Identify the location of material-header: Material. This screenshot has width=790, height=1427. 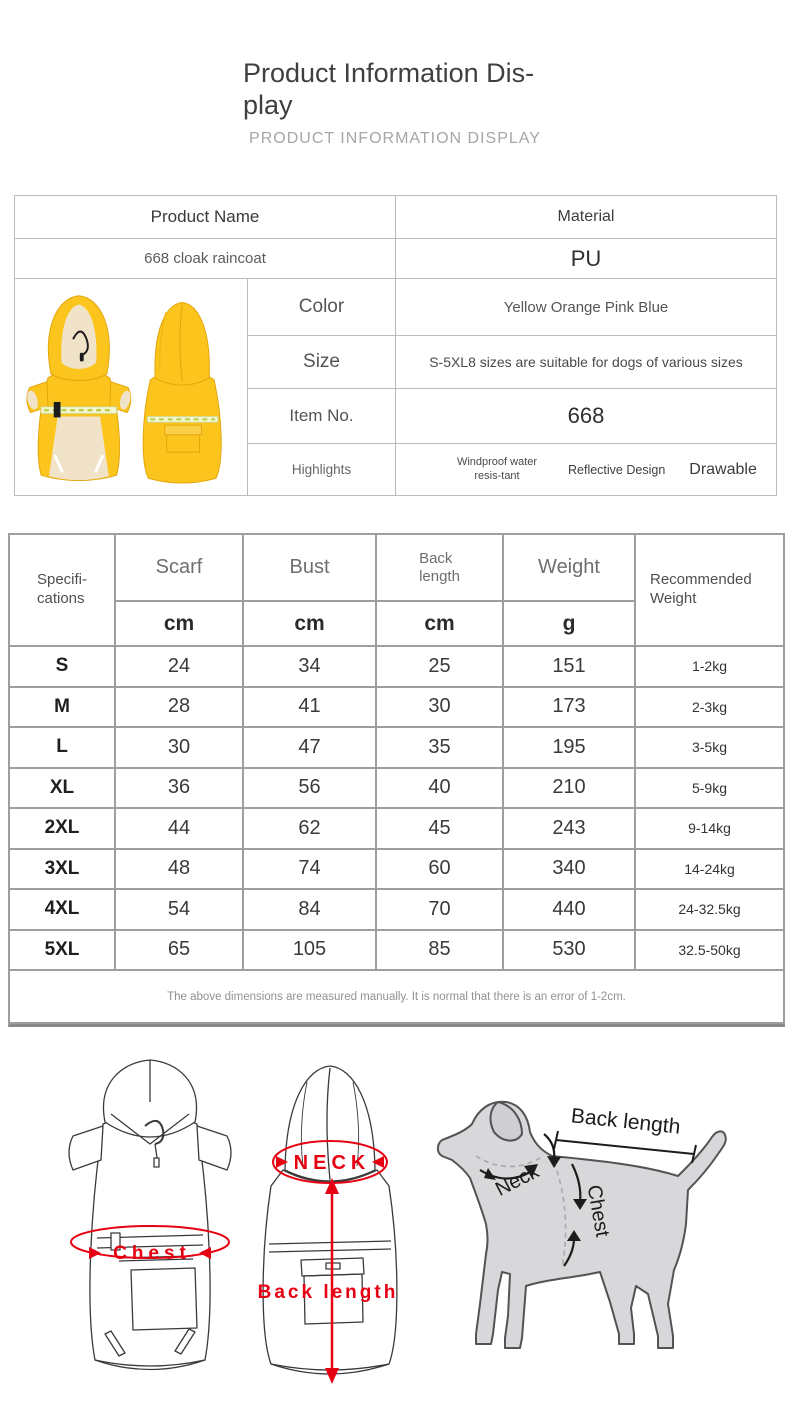
(586, 217).